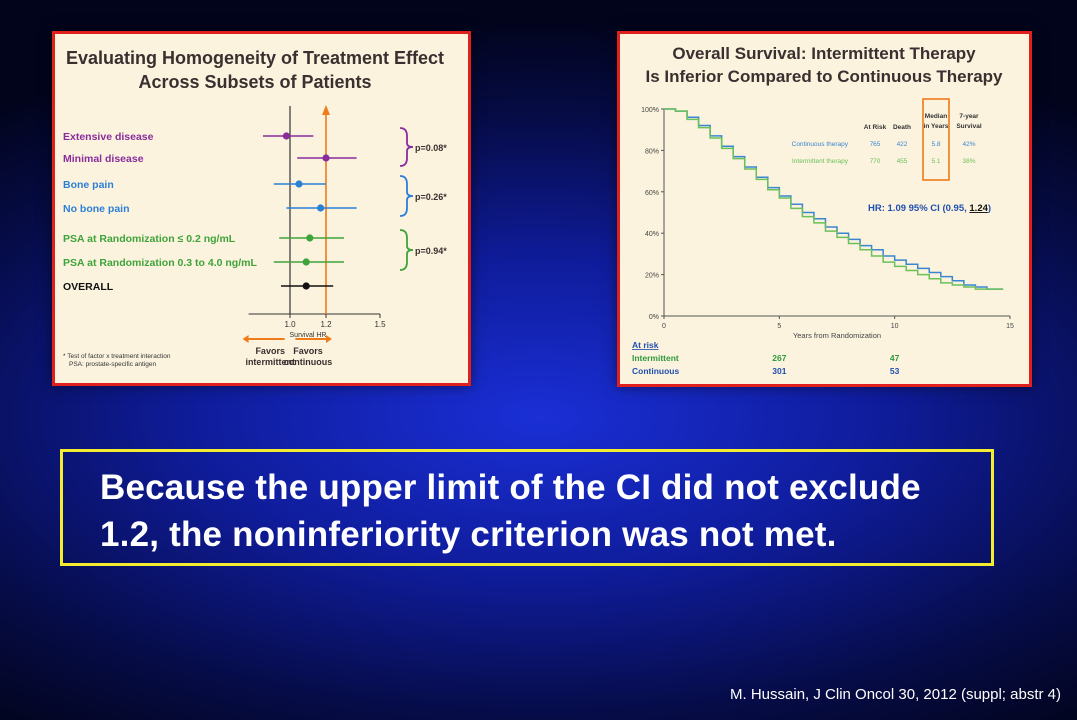 This screenshot has width=1077, height=720. Describe the element at coordinates (108, 137) in the screenshot. I see `forest-row-label: Extensive disease` at that location.